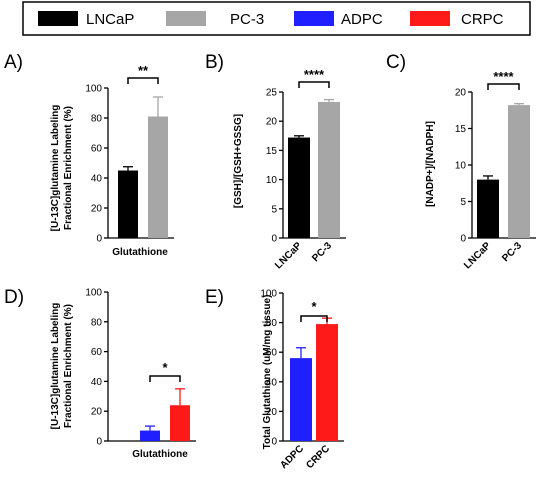  I want to click on panel-e-ytick-label: 80, so click(272, 323).